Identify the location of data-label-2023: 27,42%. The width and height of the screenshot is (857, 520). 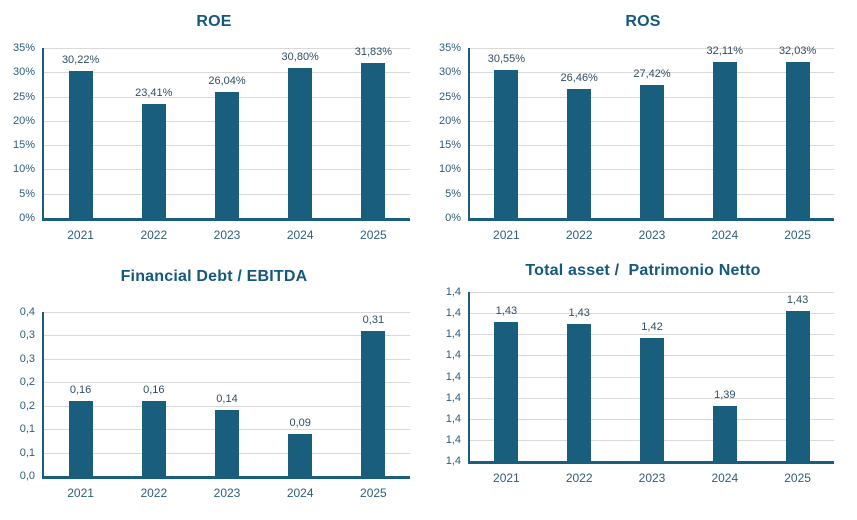
(652, 73).